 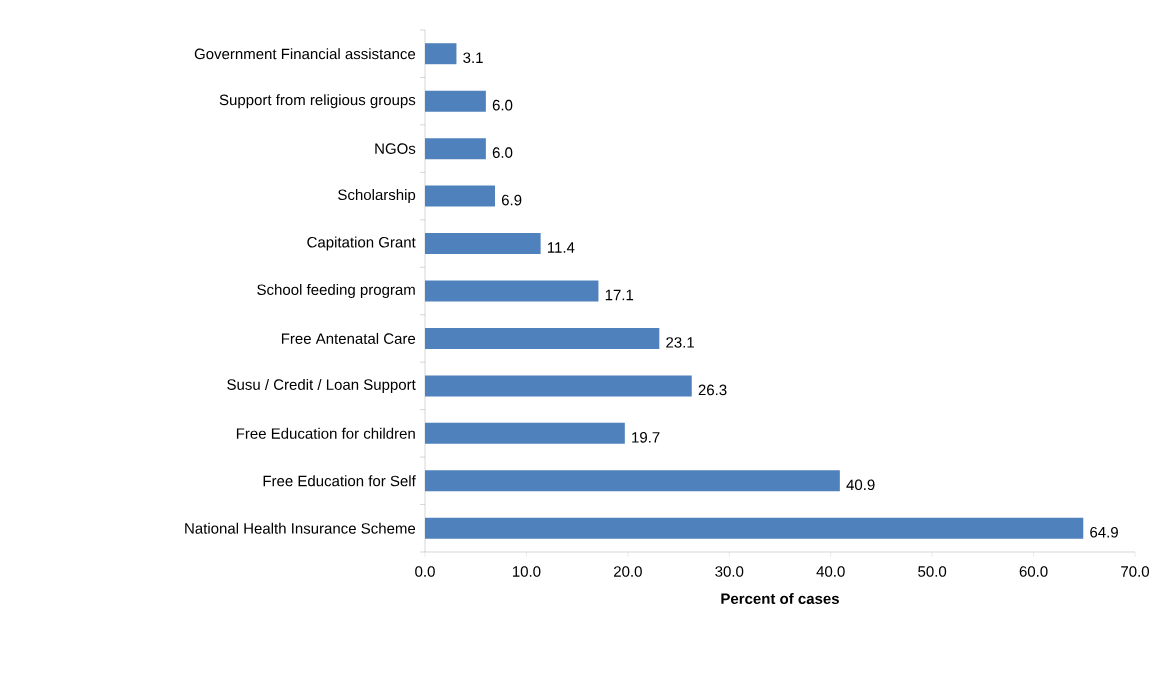 What do you see at coordinates (561, 247) in the screenshot?
I see `data-label: 11.4` at bounding box center [561, 247].